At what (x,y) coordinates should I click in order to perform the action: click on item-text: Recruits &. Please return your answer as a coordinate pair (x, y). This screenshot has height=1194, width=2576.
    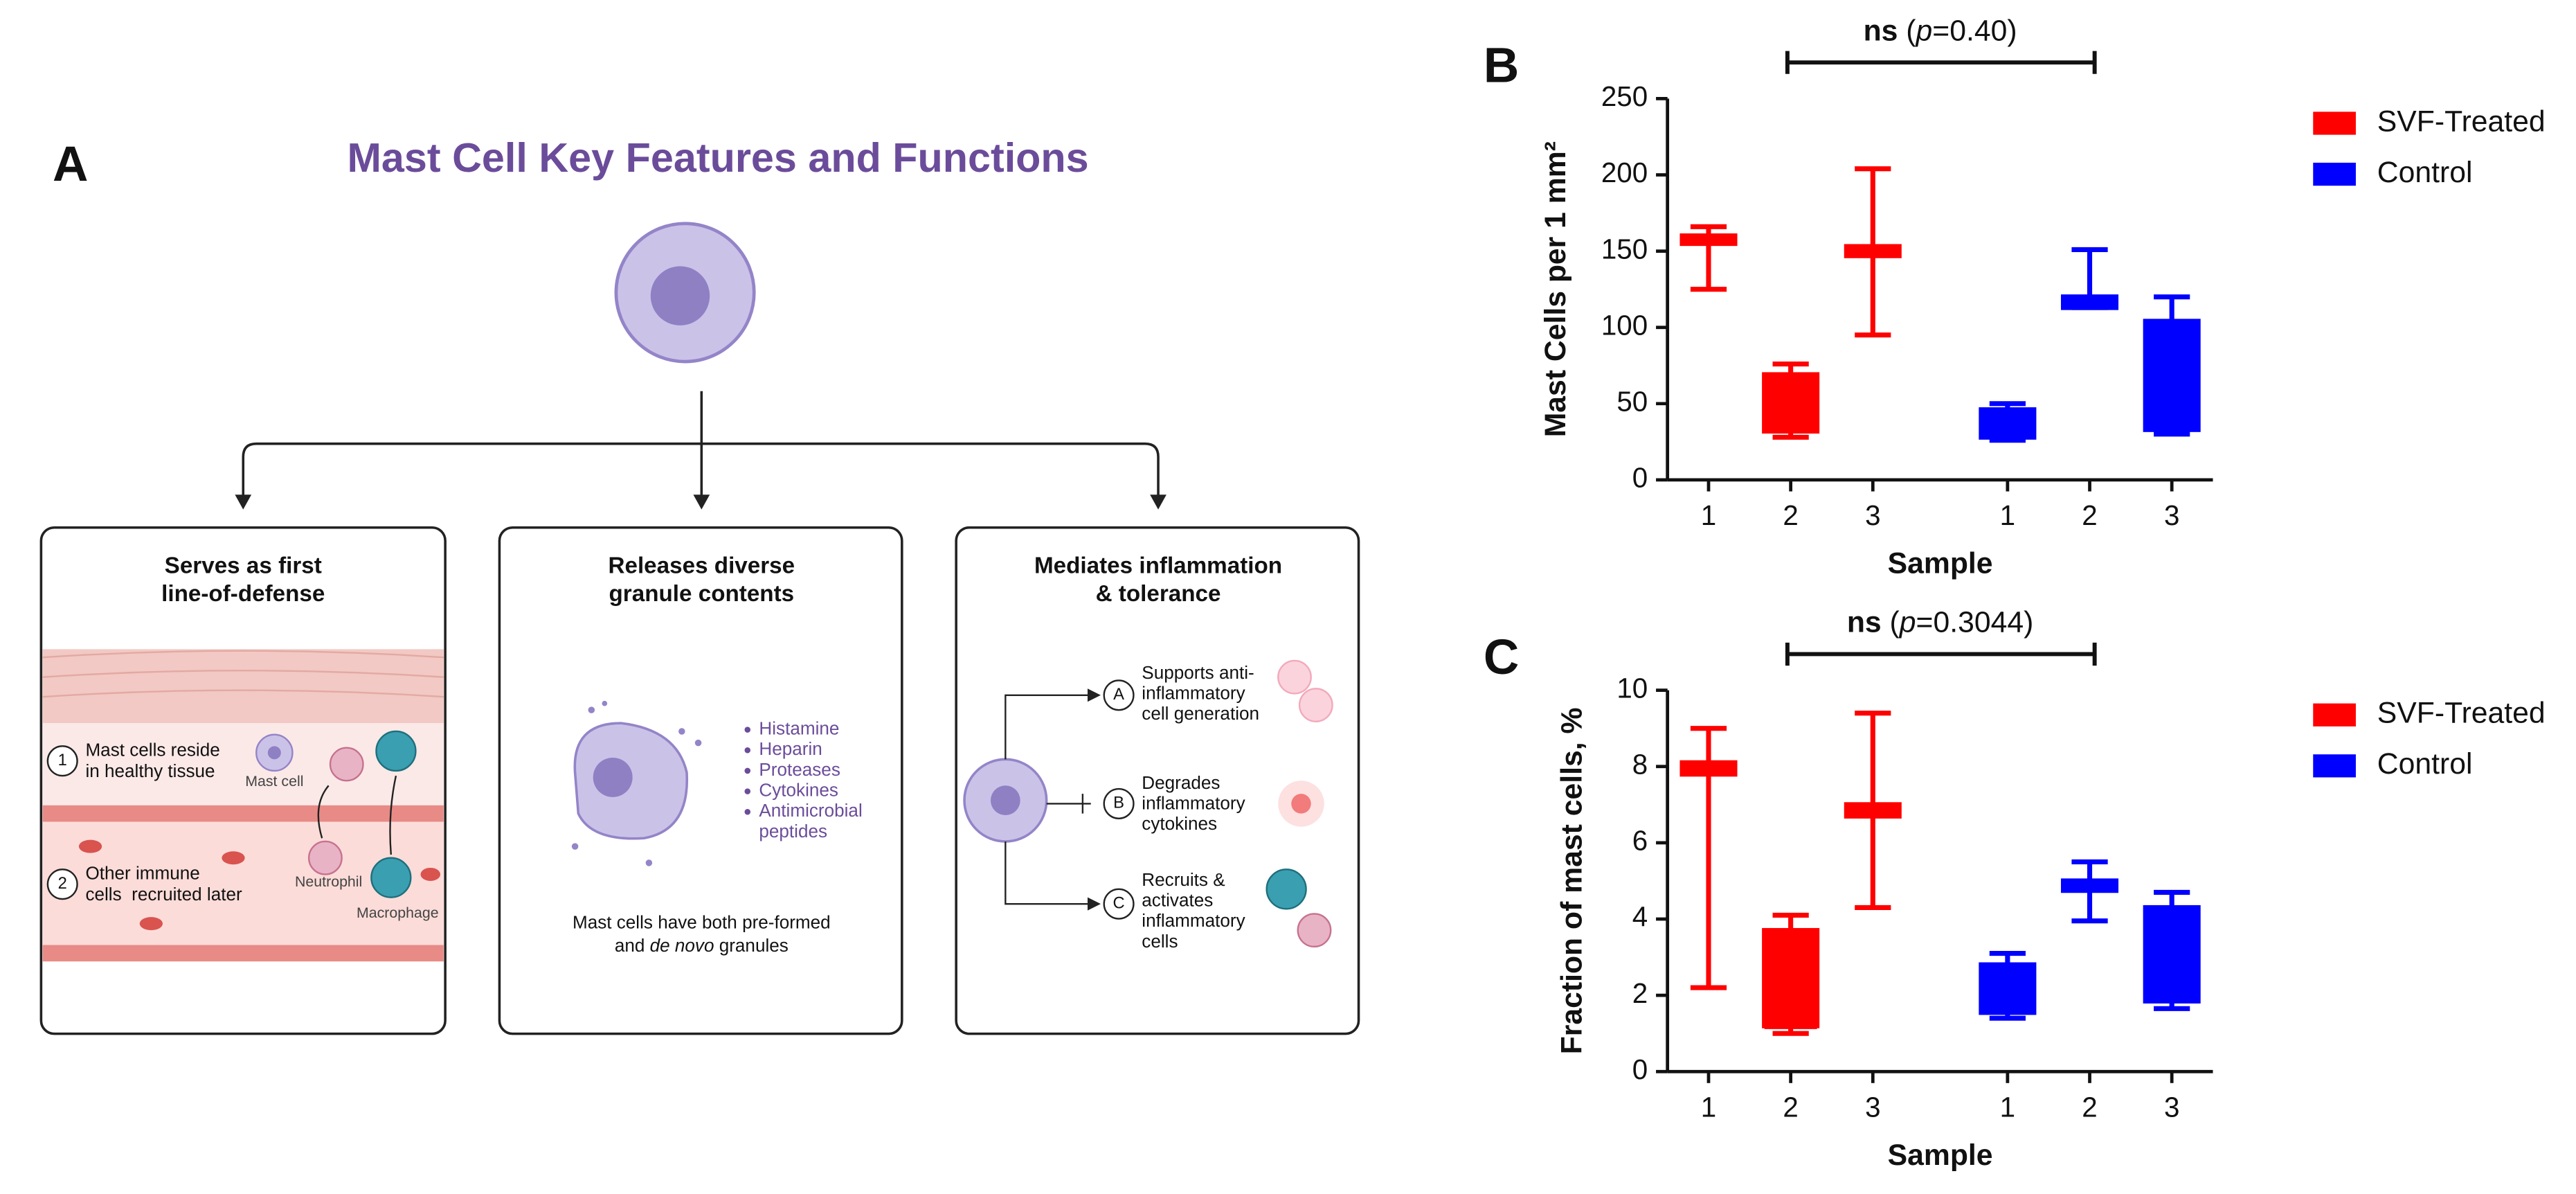
    Looking at the image, I should click on (1183, 879).